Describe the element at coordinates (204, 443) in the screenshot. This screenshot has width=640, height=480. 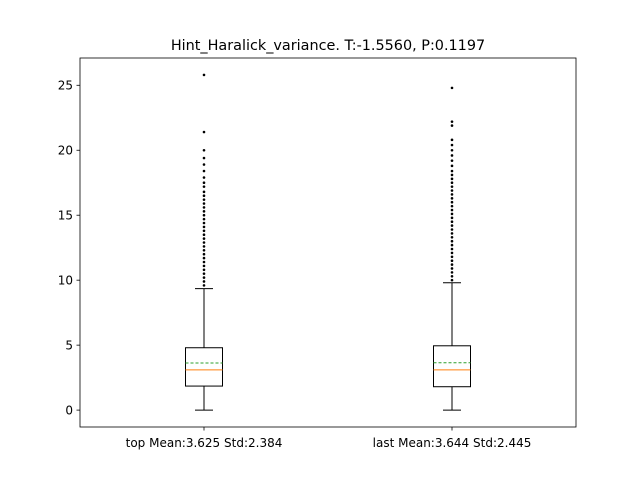
I see `x-tick-label: top Mean:3.625 Std:2.384` at that location.